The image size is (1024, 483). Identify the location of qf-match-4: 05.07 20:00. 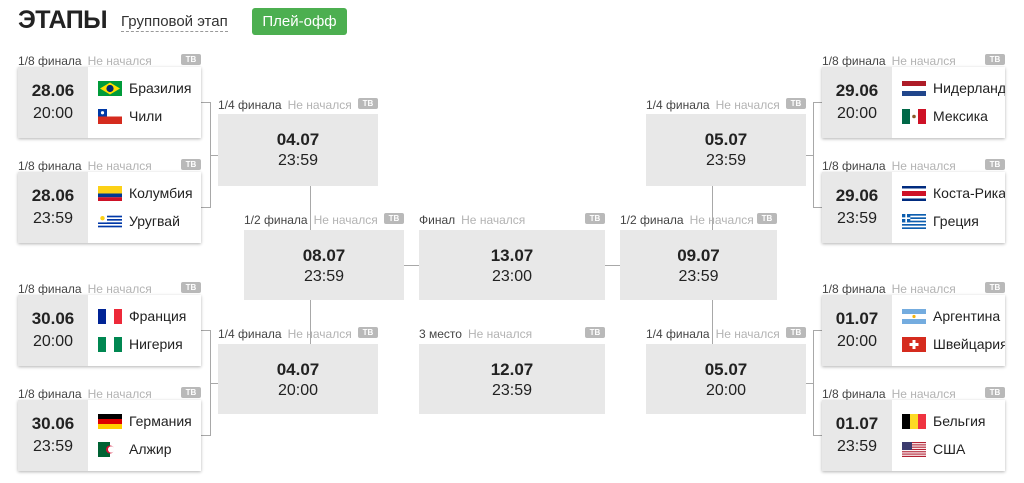
(726, 379).